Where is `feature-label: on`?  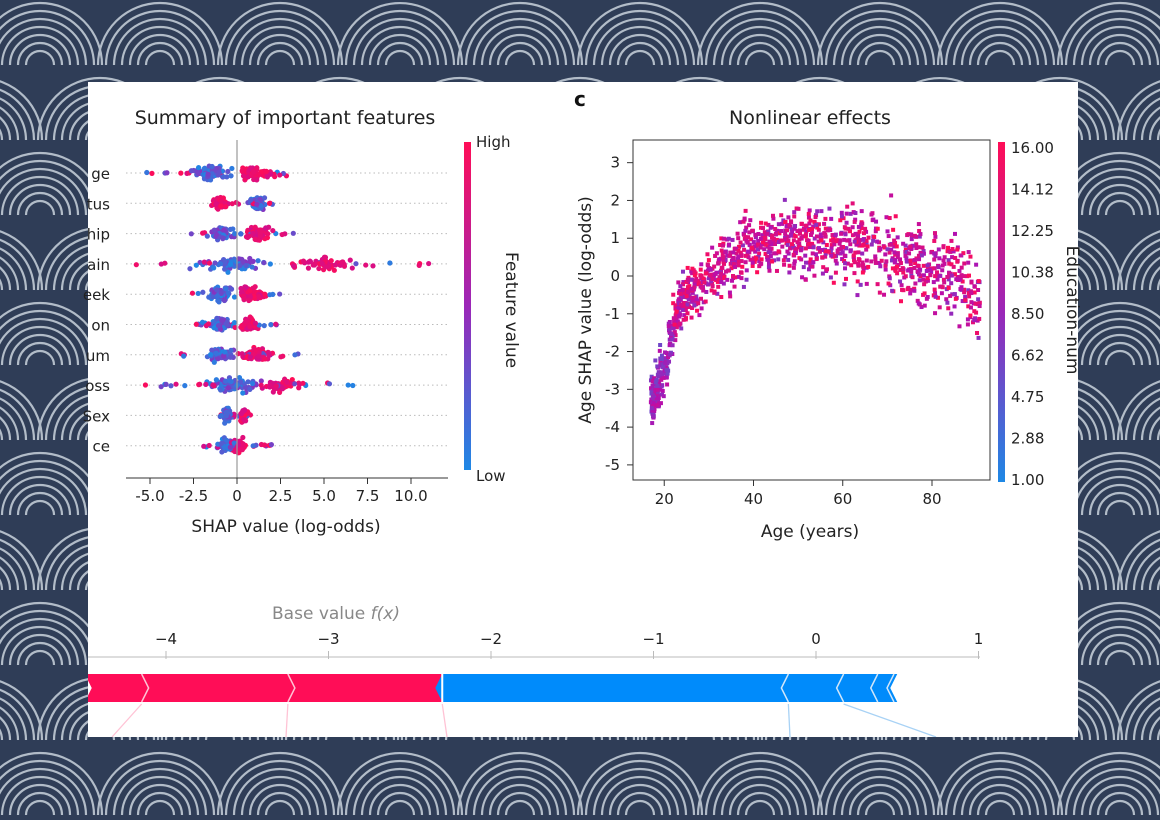 feature-label: on is located at coordinates (100, 326).